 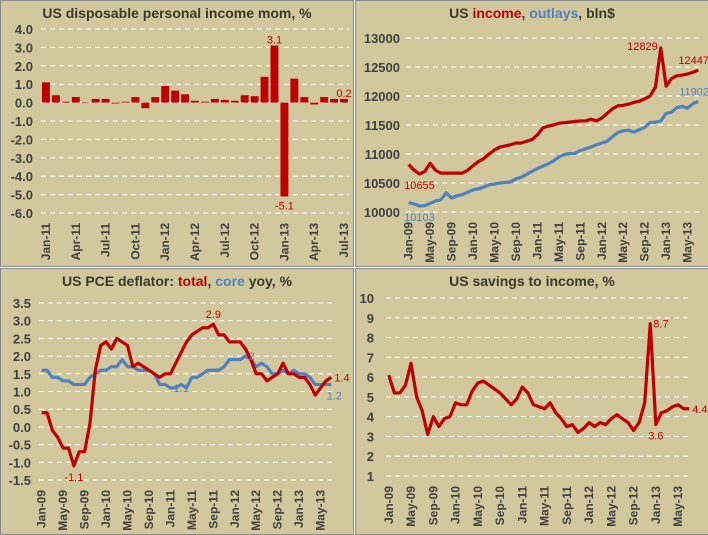 What do you see at coordinates (24, 47) in the screenshot?
I see `y-tick-label: 3.0` at bounding box center [24, 47].